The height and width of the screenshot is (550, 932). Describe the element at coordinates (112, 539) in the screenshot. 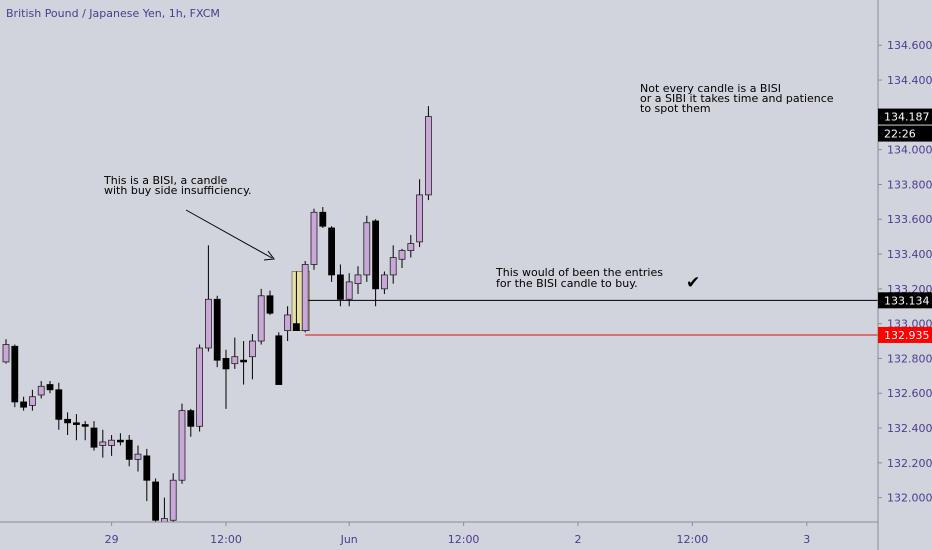

I see `time-tick-label: 29` at that location.